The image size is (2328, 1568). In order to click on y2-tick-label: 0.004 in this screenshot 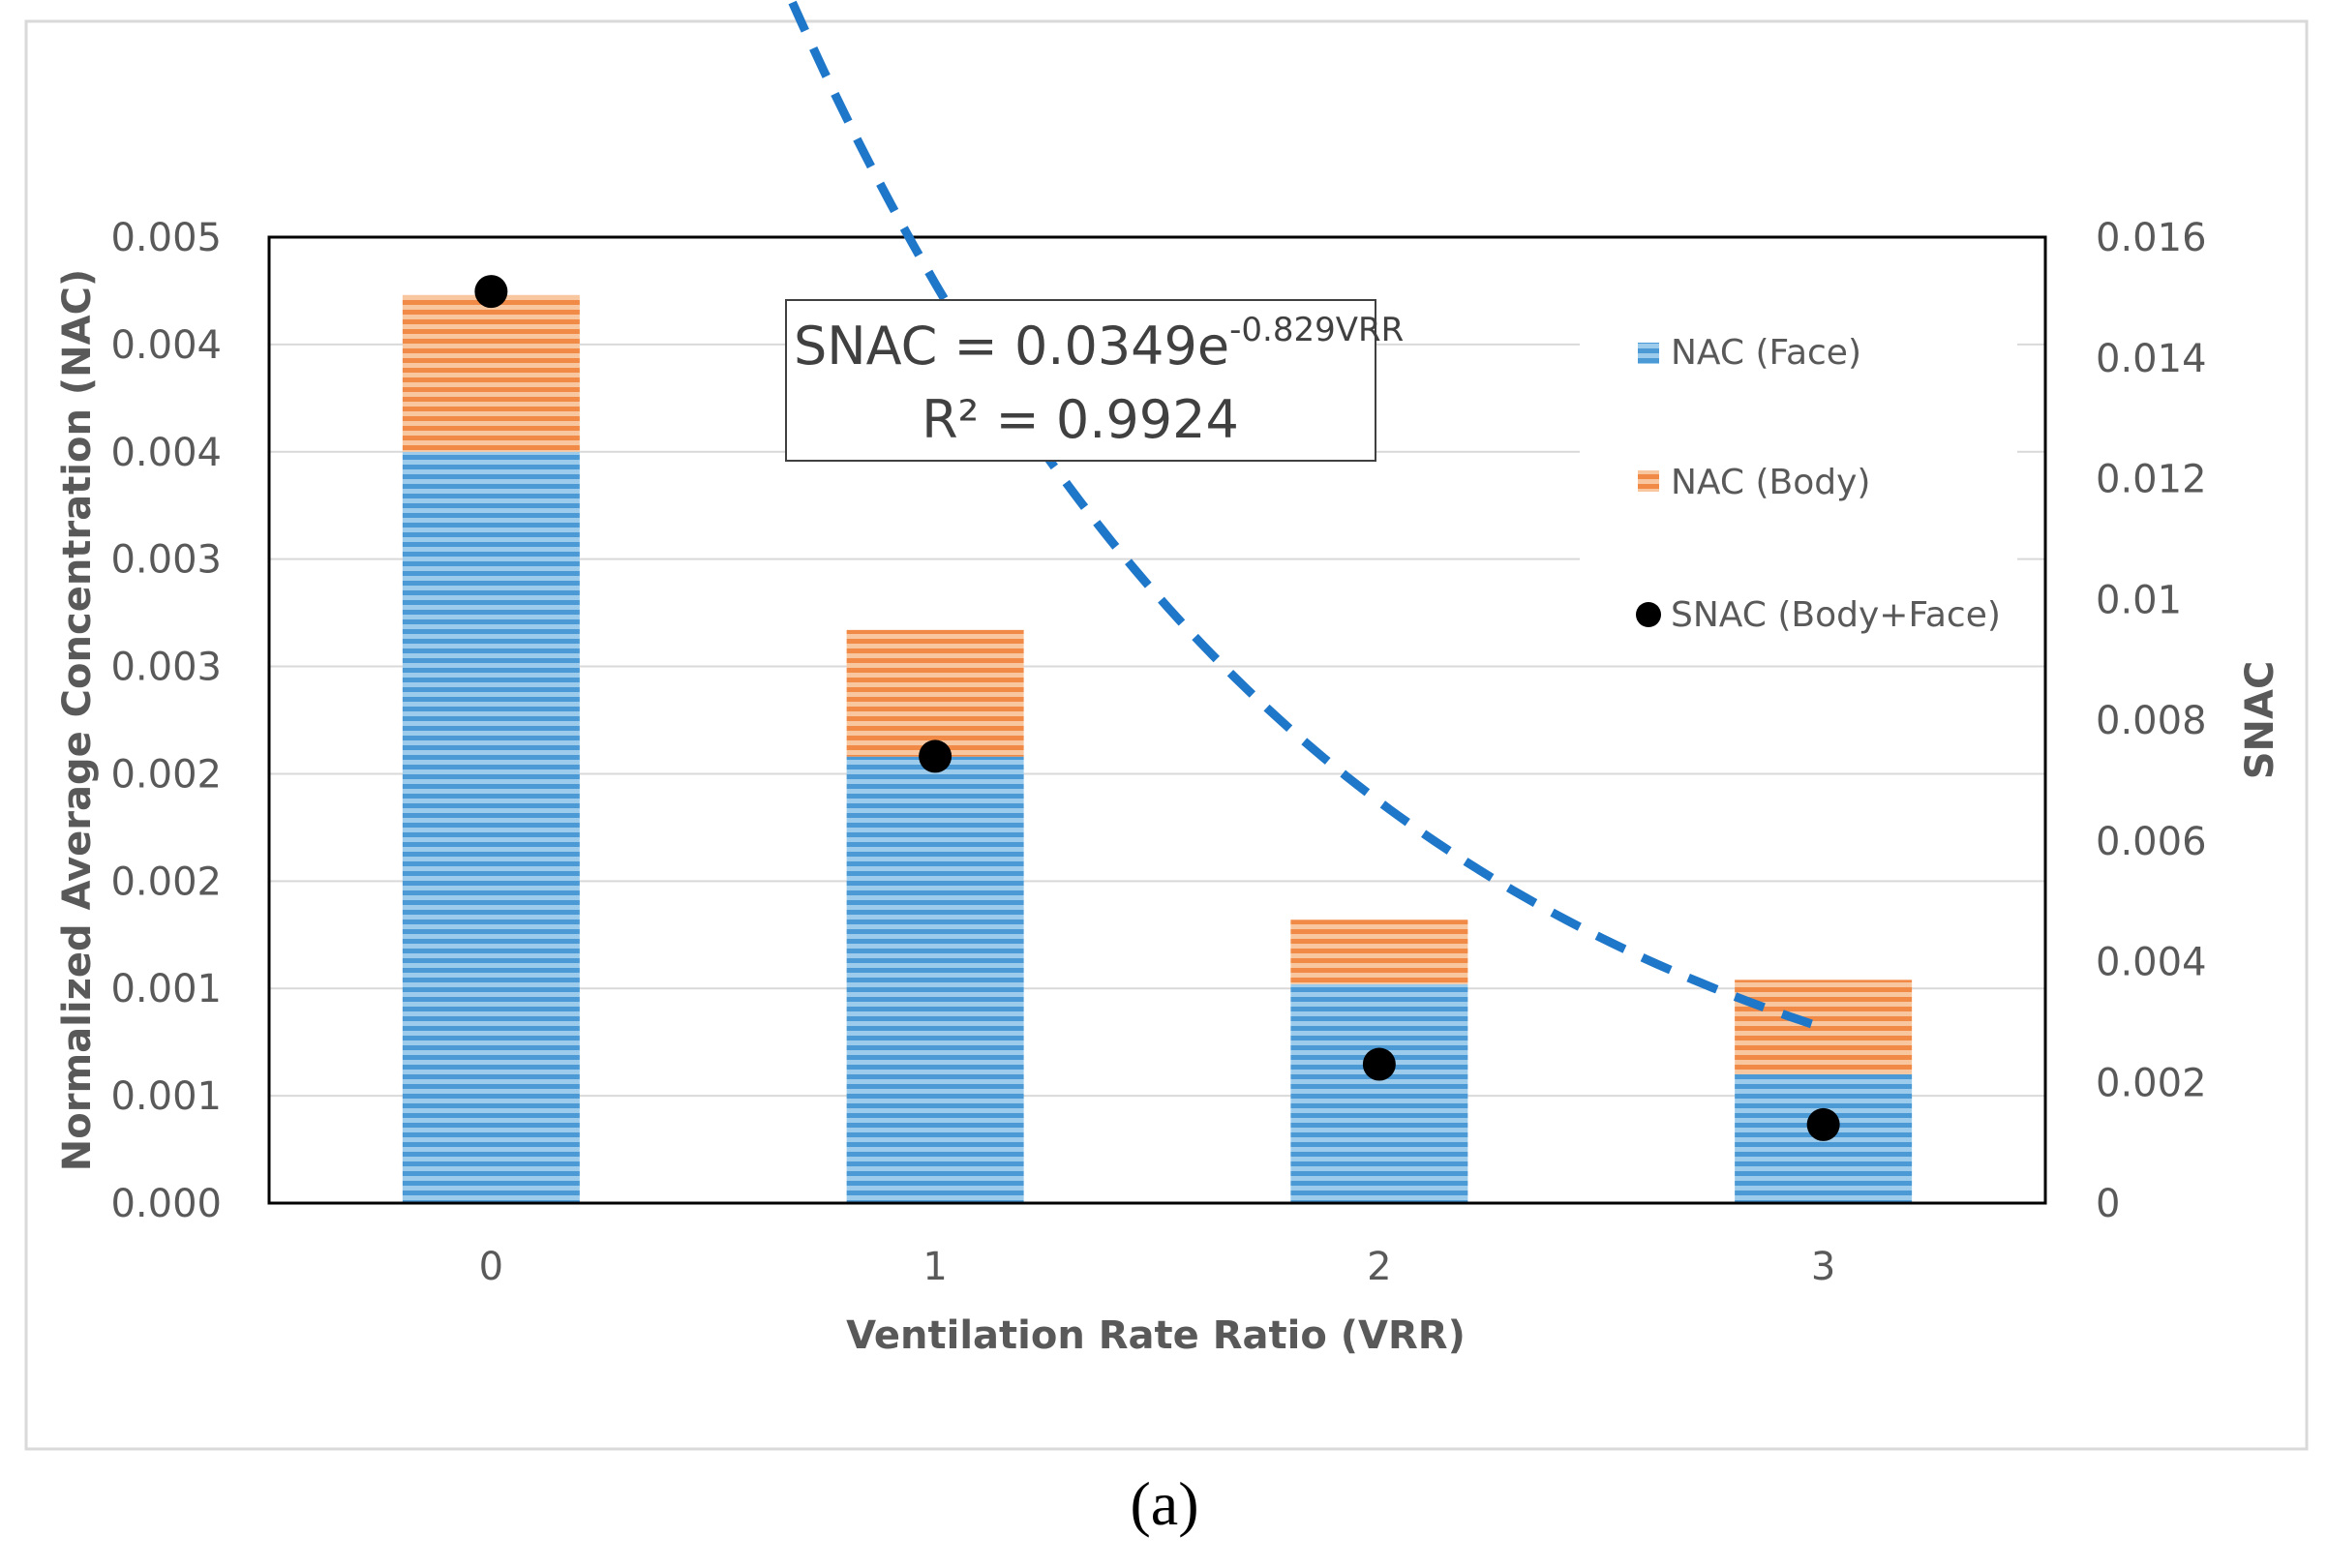, I will do `click(2152, 963)`.